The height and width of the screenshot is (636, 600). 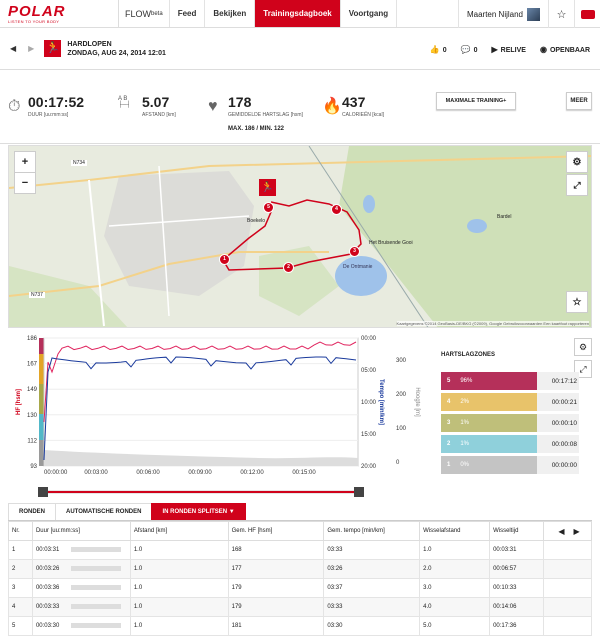 What do you see at coordinates (577, 185) in the screenshot?
I see `map-fullscreen-icon: ⤢` at bounding box center [577, 185].